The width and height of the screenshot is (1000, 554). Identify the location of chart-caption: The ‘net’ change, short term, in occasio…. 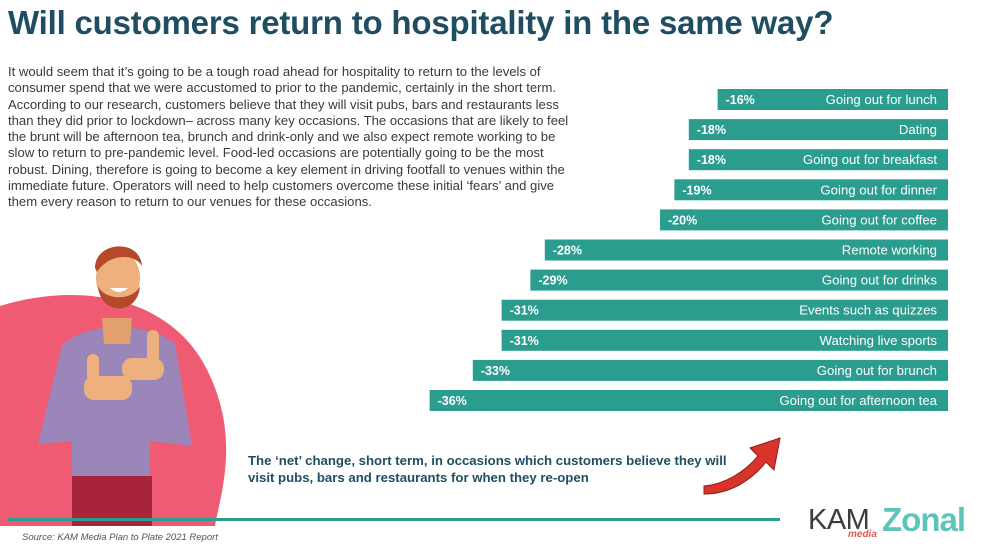
(487, 469).